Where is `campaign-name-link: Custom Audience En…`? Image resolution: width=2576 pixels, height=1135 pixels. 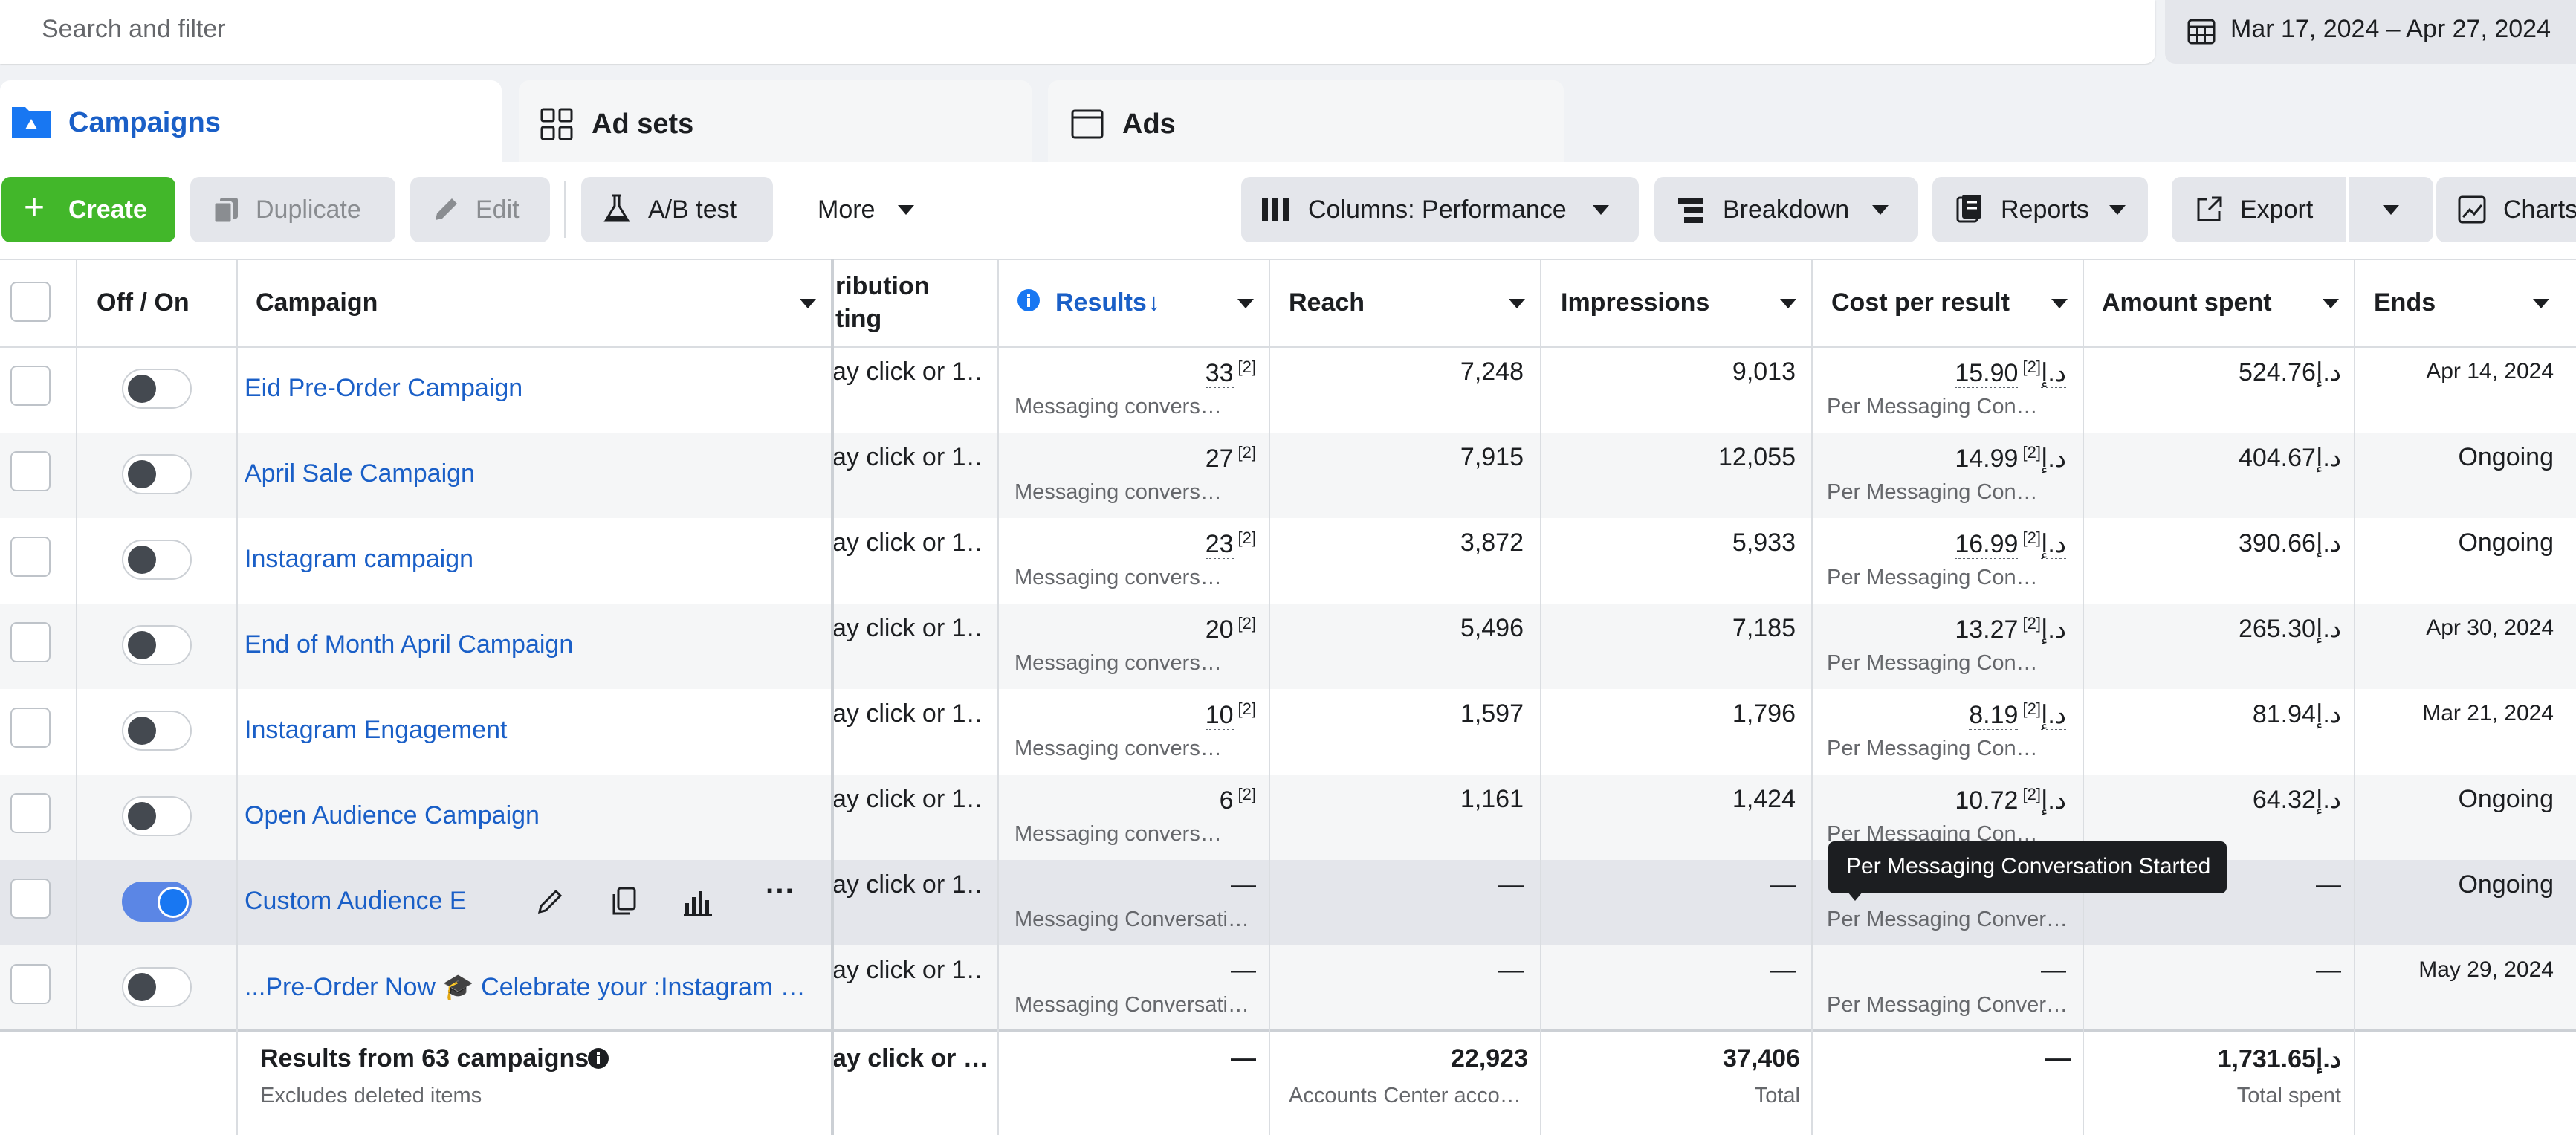 campaign-name-link: Custom Audience En… is located at coordinates (356, 901).